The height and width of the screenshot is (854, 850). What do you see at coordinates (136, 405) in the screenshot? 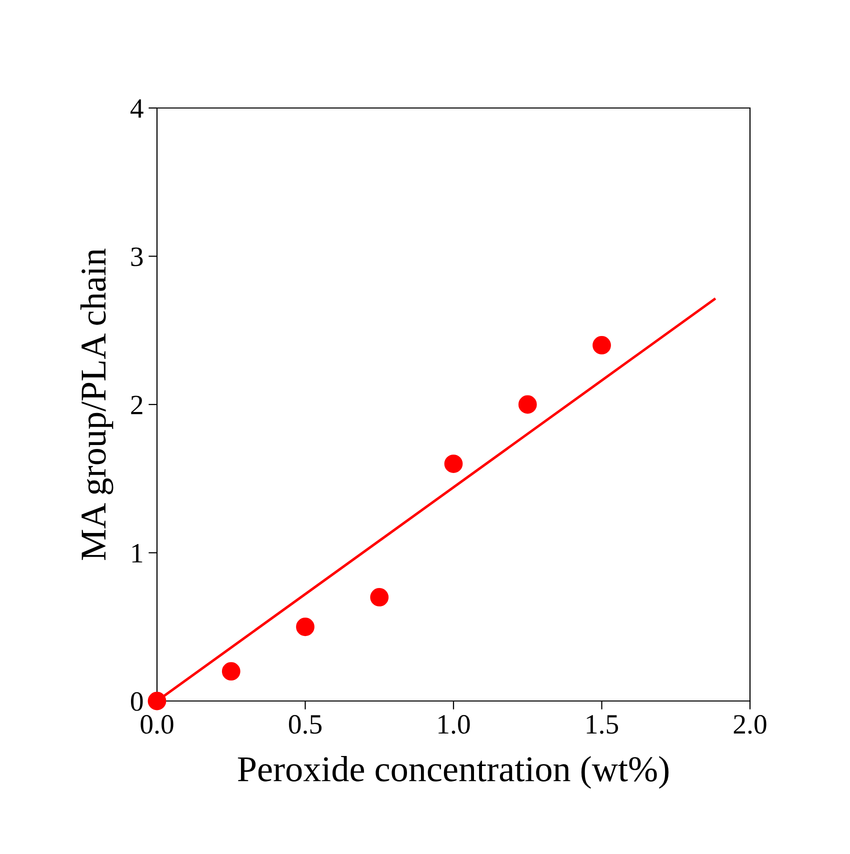
I see `y-tick-label: 2` at bounding box center [136, 405].